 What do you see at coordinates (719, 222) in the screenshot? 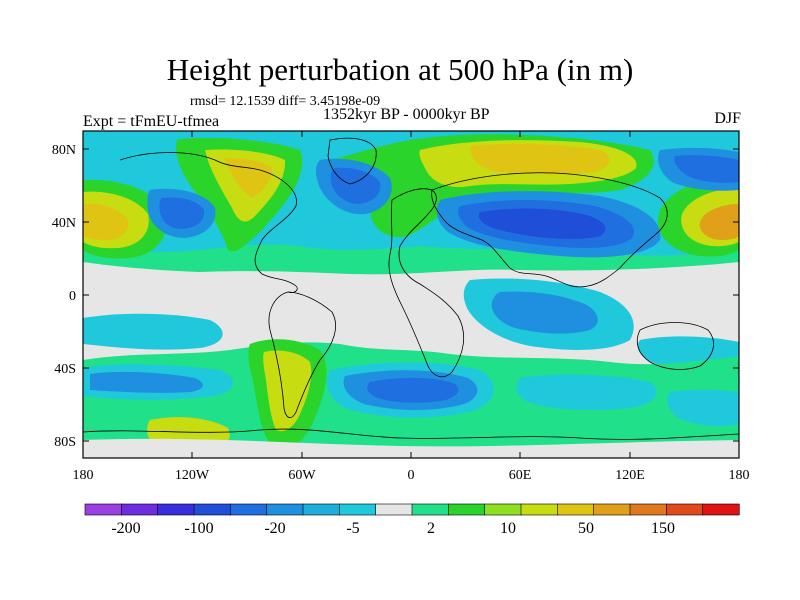
I see `contour-north-pacific-high-right-core` at bounding box center [719, 222].